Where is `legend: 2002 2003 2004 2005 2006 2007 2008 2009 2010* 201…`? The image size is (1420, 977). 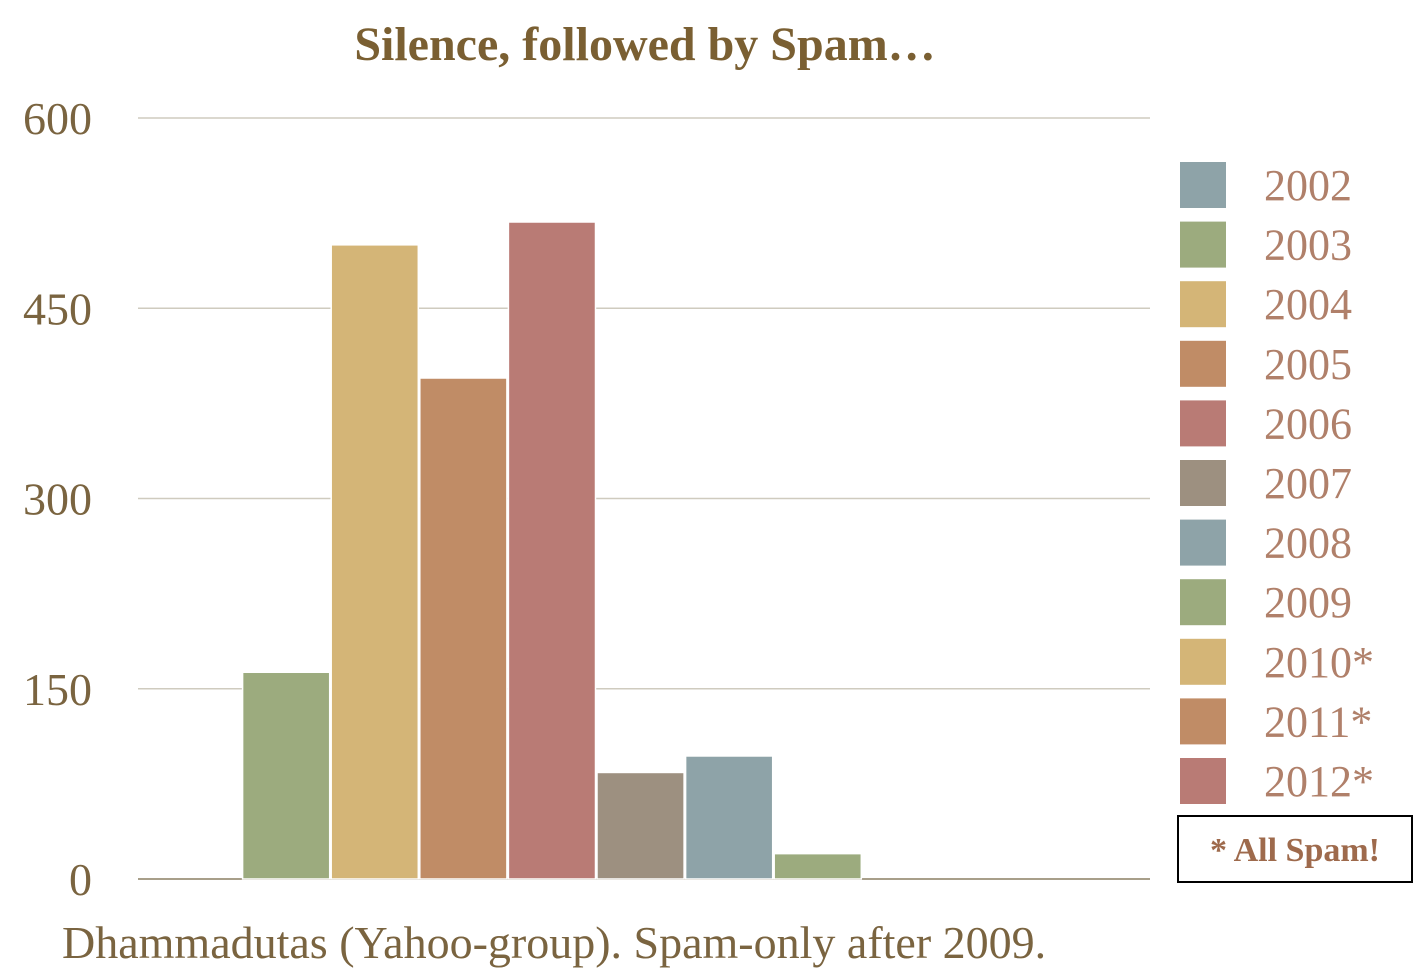 legend: 2002 2003 2004 2005 2006 2007 2008 2009 2010* 201… is located at coordinates (1277, 483).